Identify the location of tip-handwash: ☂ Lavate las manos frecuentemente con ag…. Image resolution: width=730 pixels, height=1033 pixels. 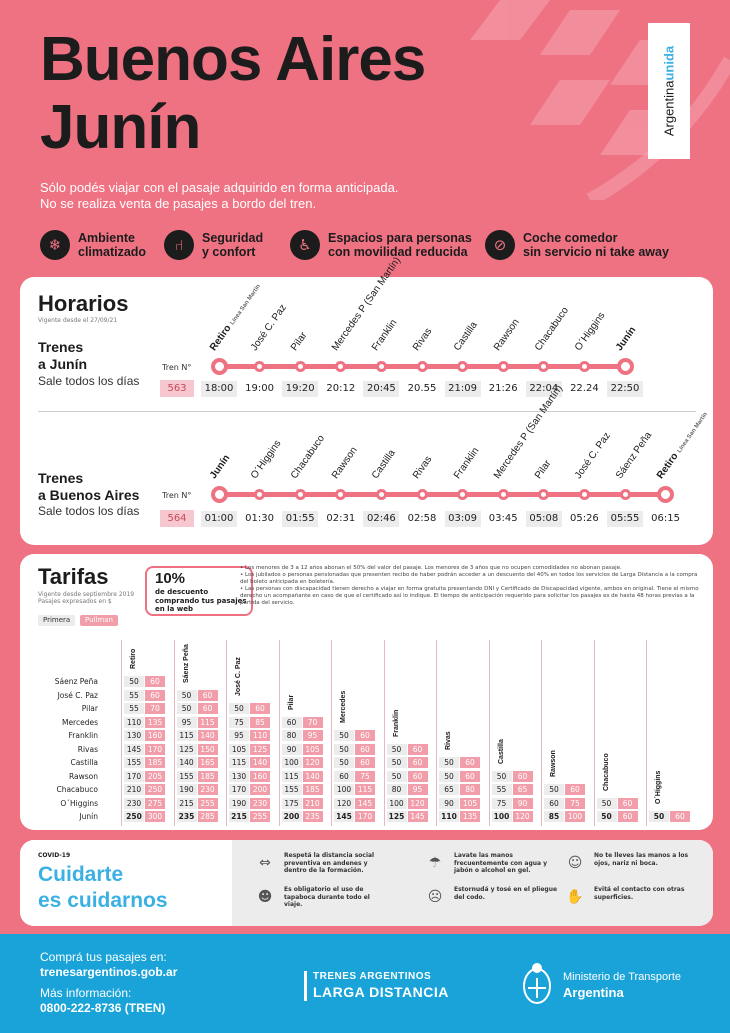
(491, 863).